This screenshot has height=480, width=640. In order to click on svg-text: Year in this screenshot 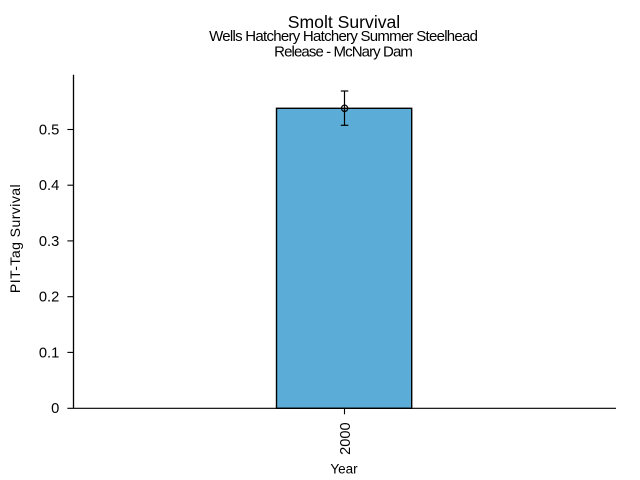, I will do `click(344, 469)`.